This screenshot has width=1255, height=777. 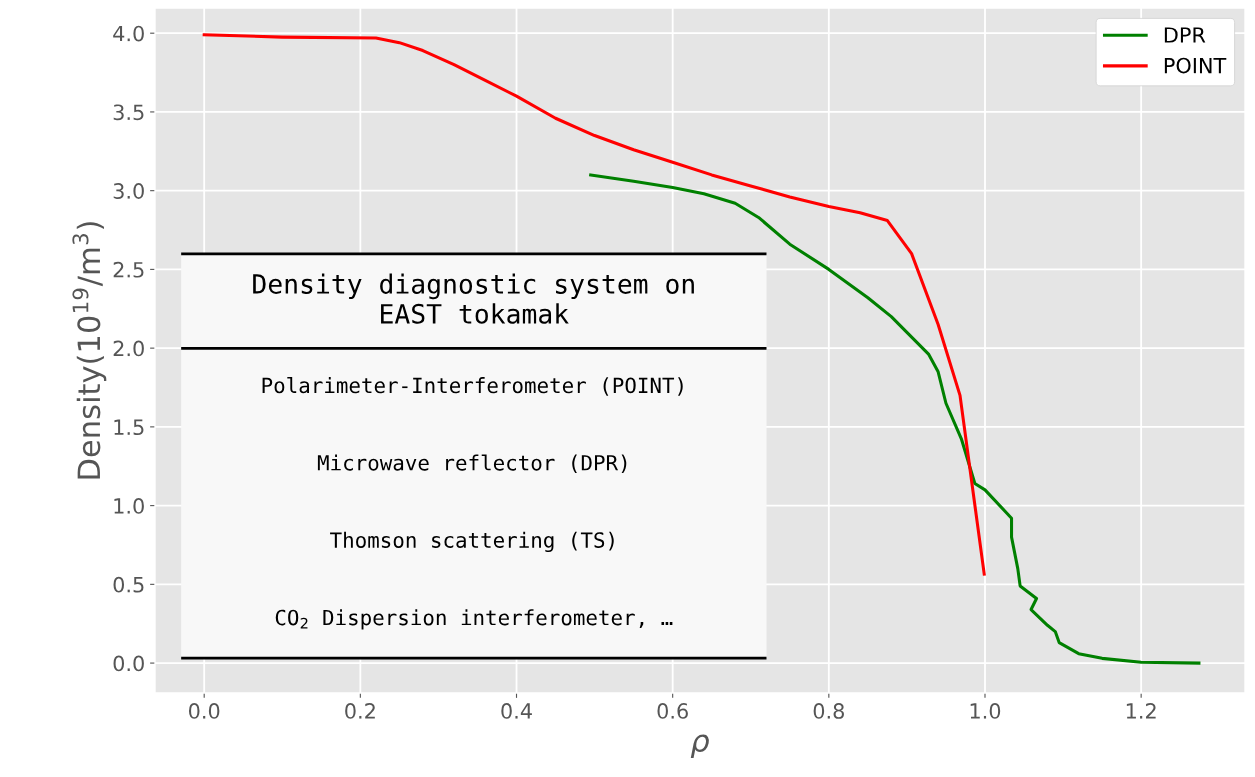 I want to click on annotation: Density diagnostic system on EAST tokamak, so click(x=473, y=298).